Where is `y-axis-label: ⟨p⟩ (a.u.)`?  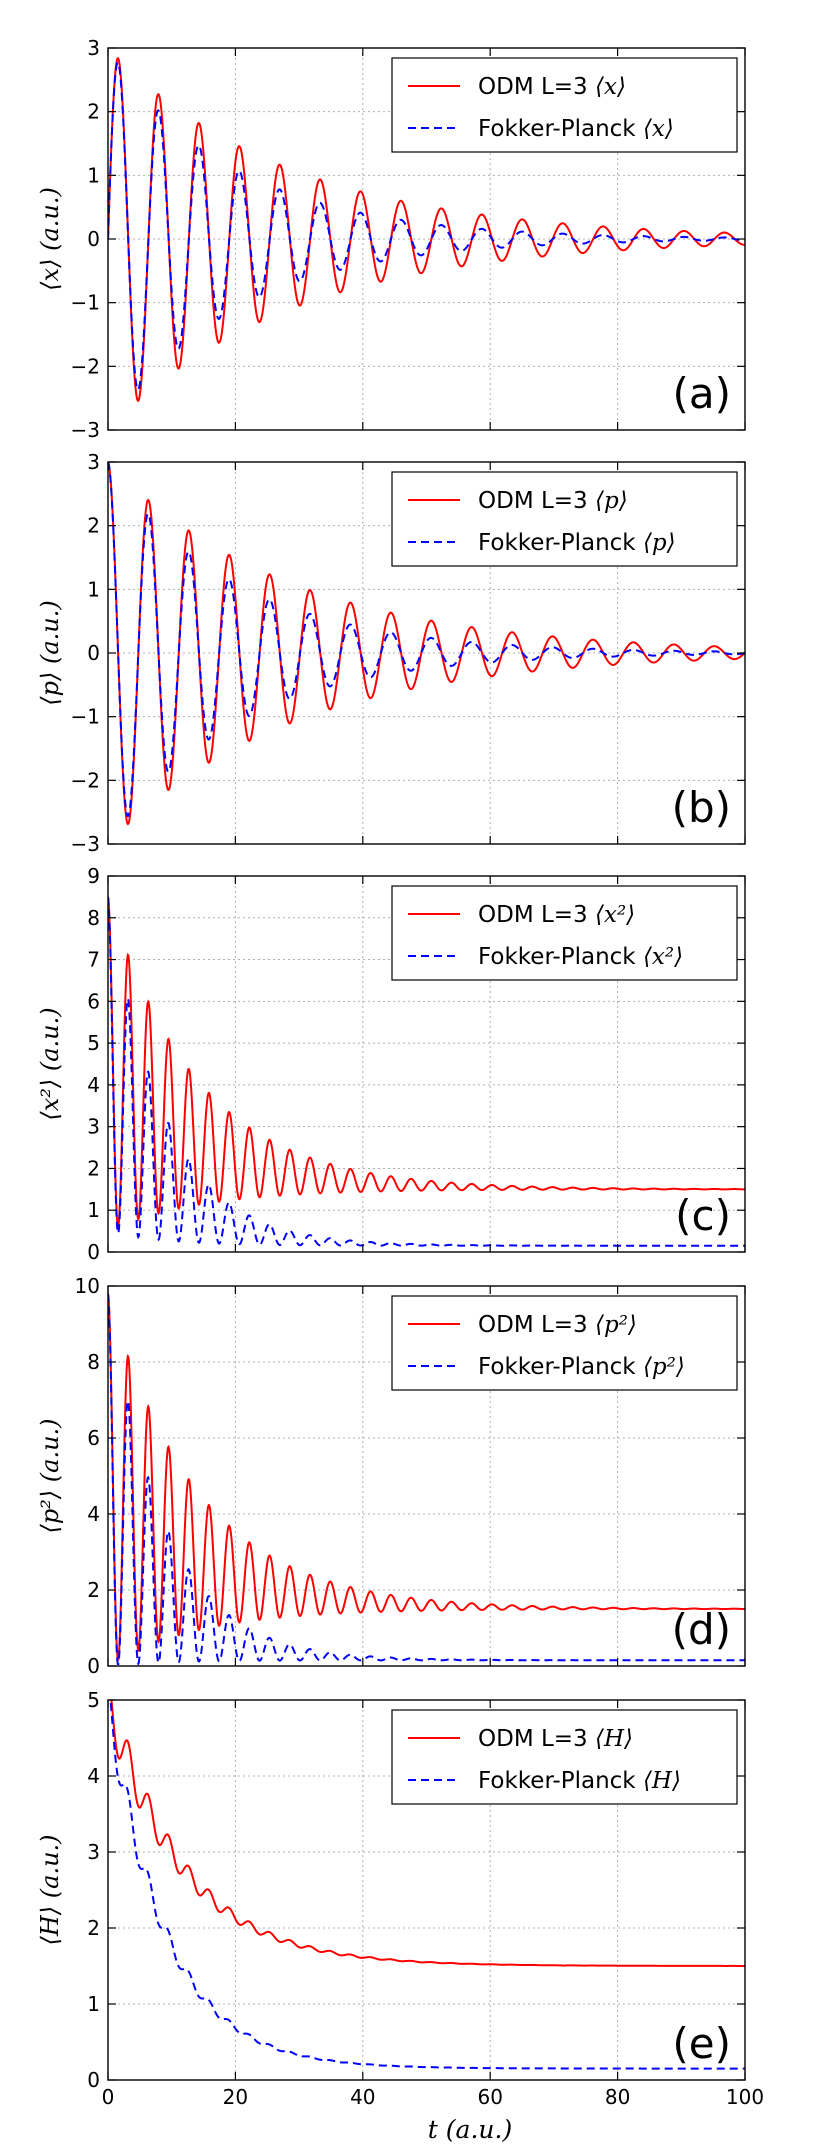
y-axis-label: ⟨p⟩ (a.u.) is located at coordinates (50, 652).